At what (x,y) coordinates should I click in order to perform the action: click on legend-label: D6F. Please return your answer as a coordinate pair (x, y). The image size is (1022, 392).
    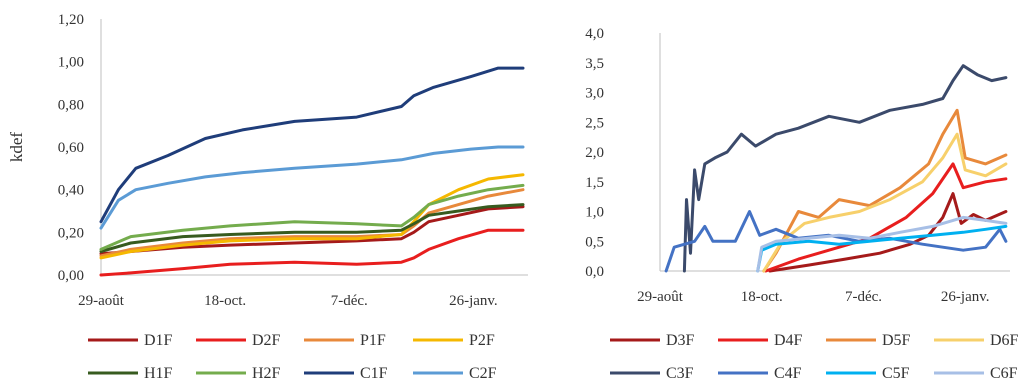
    Looking at the image, I should click on (1004, 340).